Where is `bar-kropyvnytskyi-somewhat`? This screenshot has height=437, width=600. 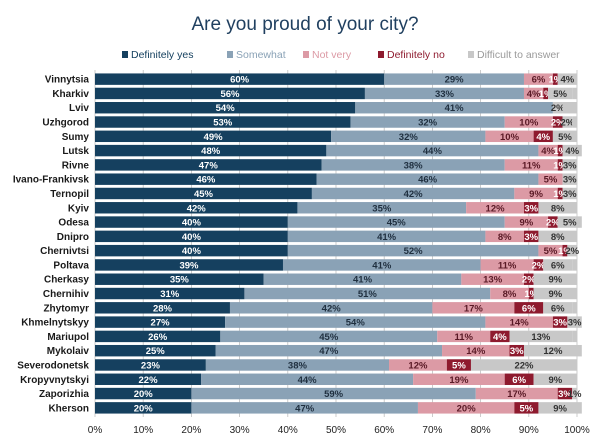 bar-kropyvnytskyi-somewhat is located at coordinates (307, 379).